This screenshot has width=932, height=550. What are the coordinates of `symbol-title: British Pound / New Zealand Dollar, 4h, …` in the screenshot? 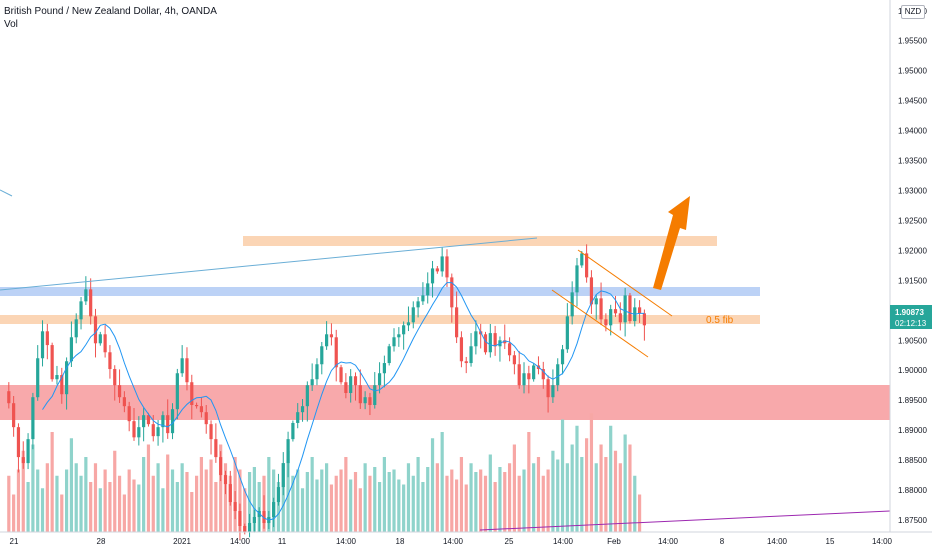 It's located at (110, 11).